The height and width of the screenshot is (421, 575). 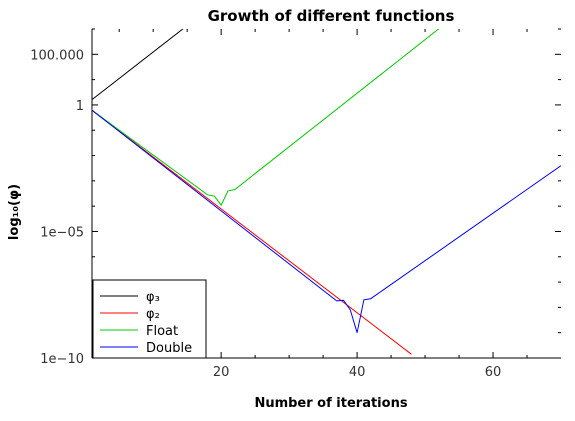 What do you see at coordinates (57, 55) in the screenshot?
I see `y-tick-label: 100.000` at bounding box center [57, 55].